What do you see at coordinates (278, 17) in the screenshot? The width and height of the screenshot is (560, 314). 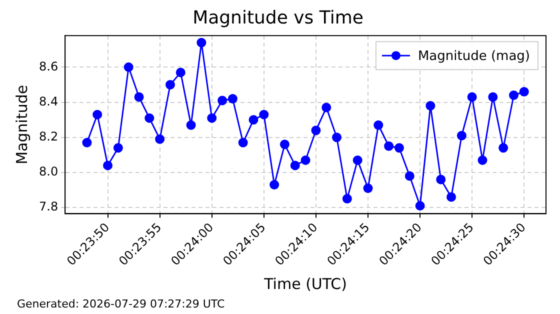 I see `chart-title: Magnitude vs Time` at bounding box center [278, 17].